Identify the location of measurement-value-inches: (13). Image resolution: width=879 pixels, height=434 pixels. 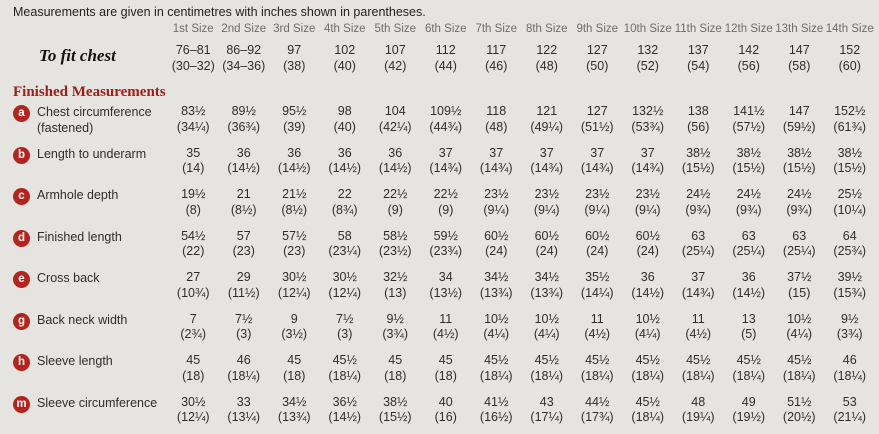
(395, 292).